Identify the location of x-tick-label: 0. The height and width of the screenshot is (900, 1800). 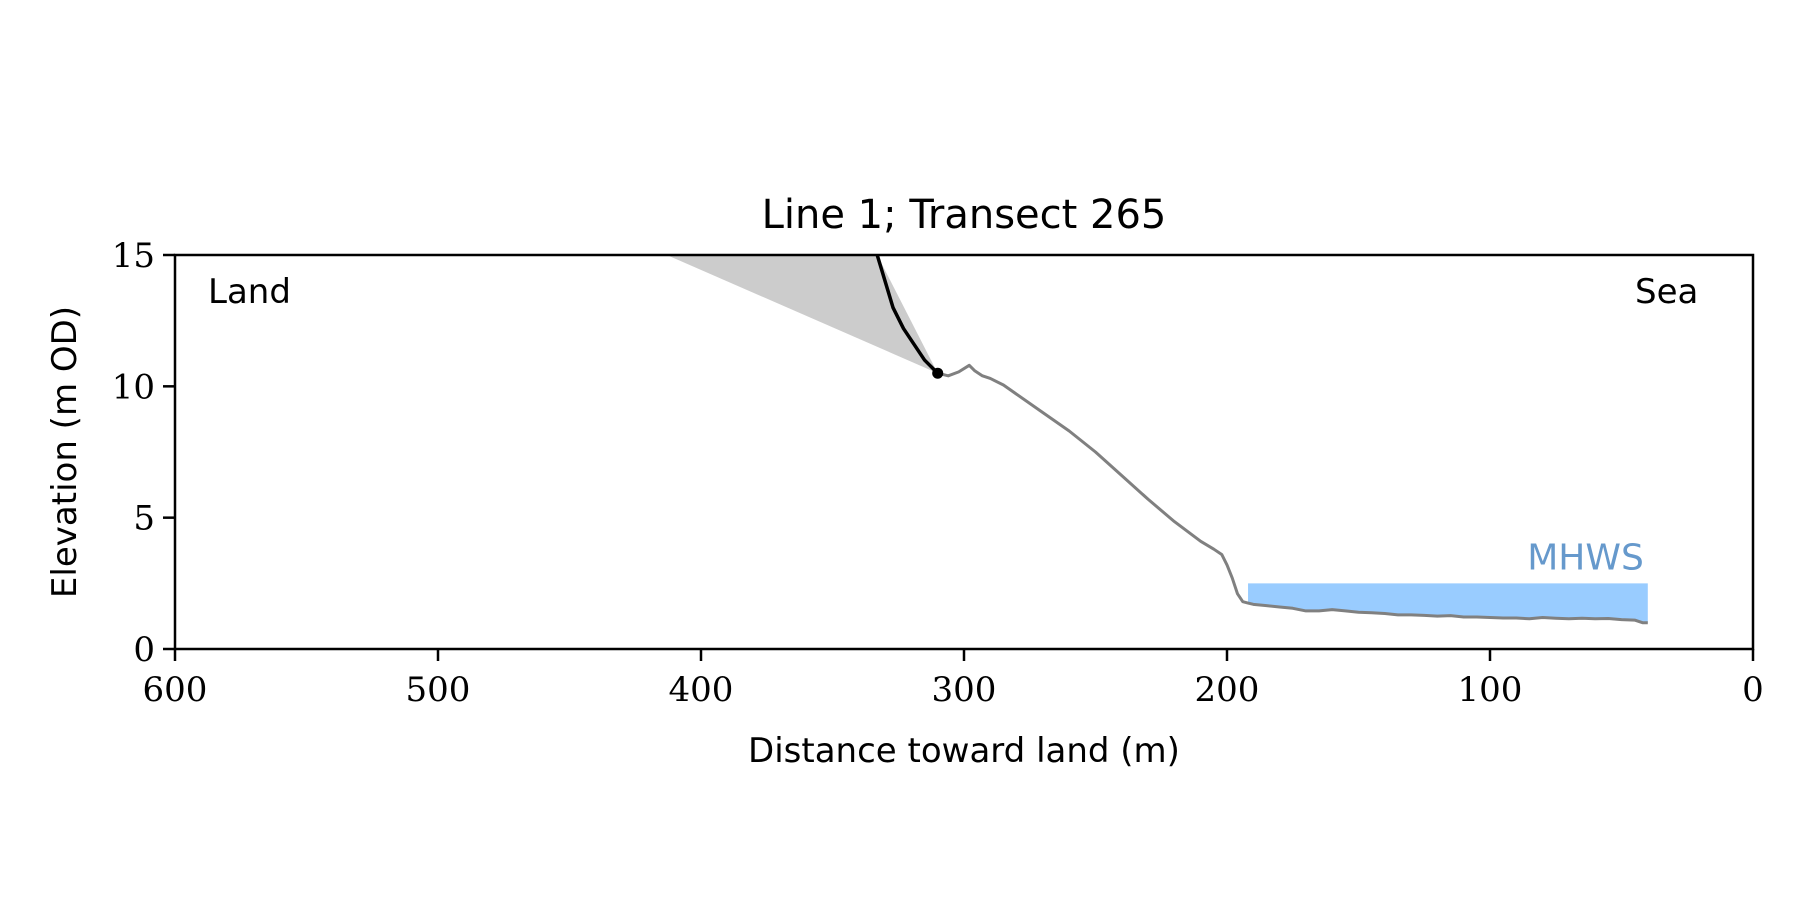
(1753, 690).